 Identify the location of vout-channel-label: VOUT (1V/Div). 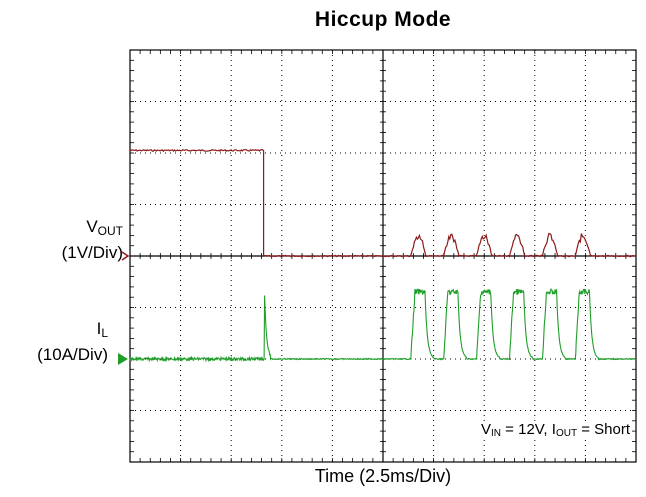
(92, 240).